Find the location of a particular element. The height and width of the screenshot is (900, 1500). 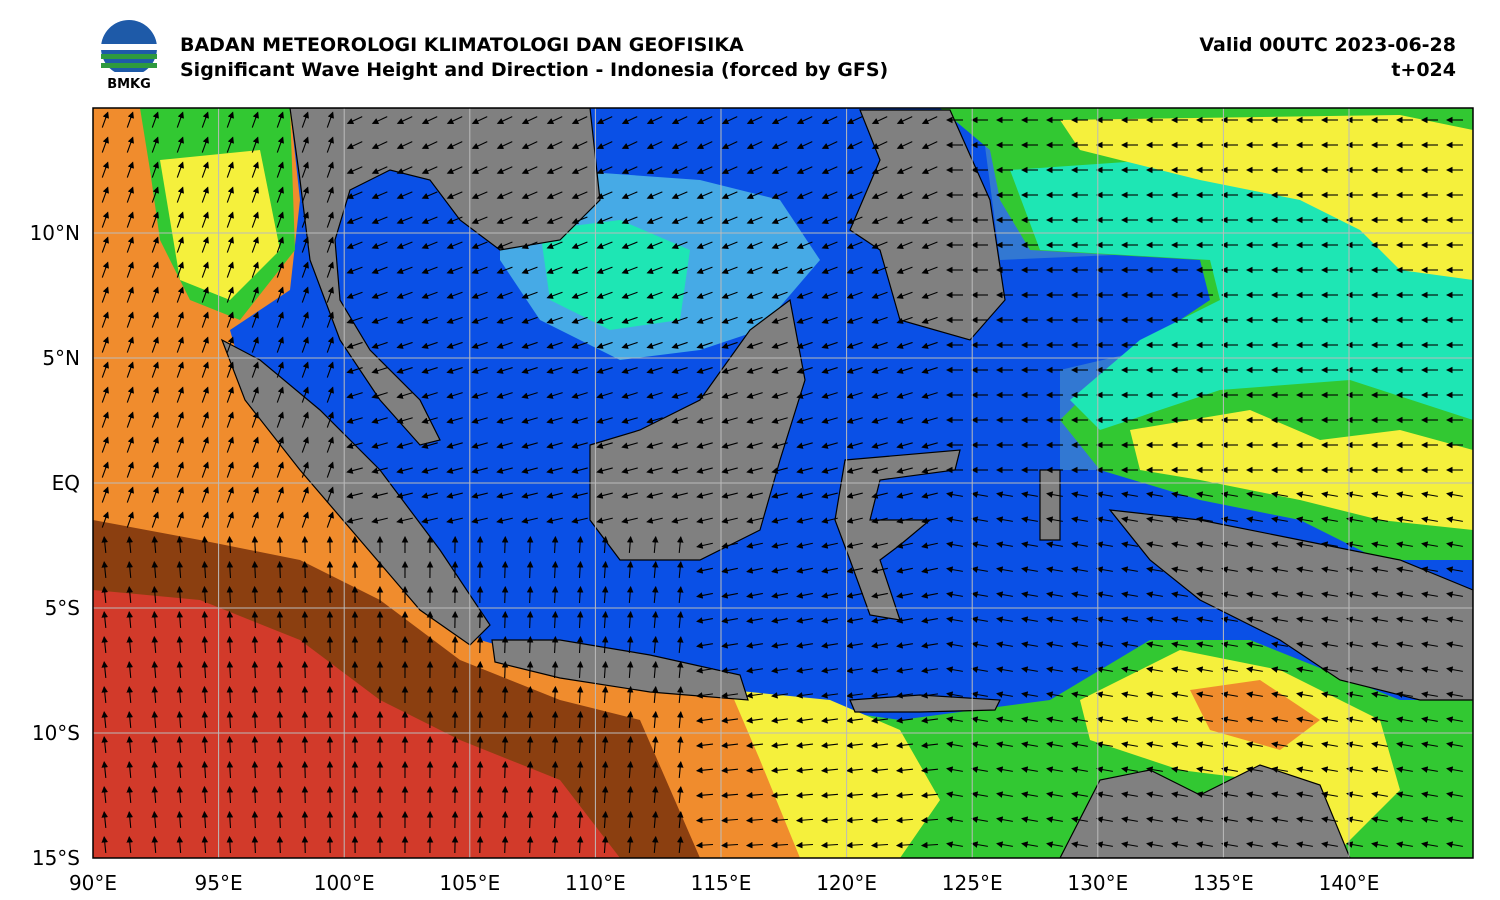

lat-label: 15°S is located at coordinates (56, 858).